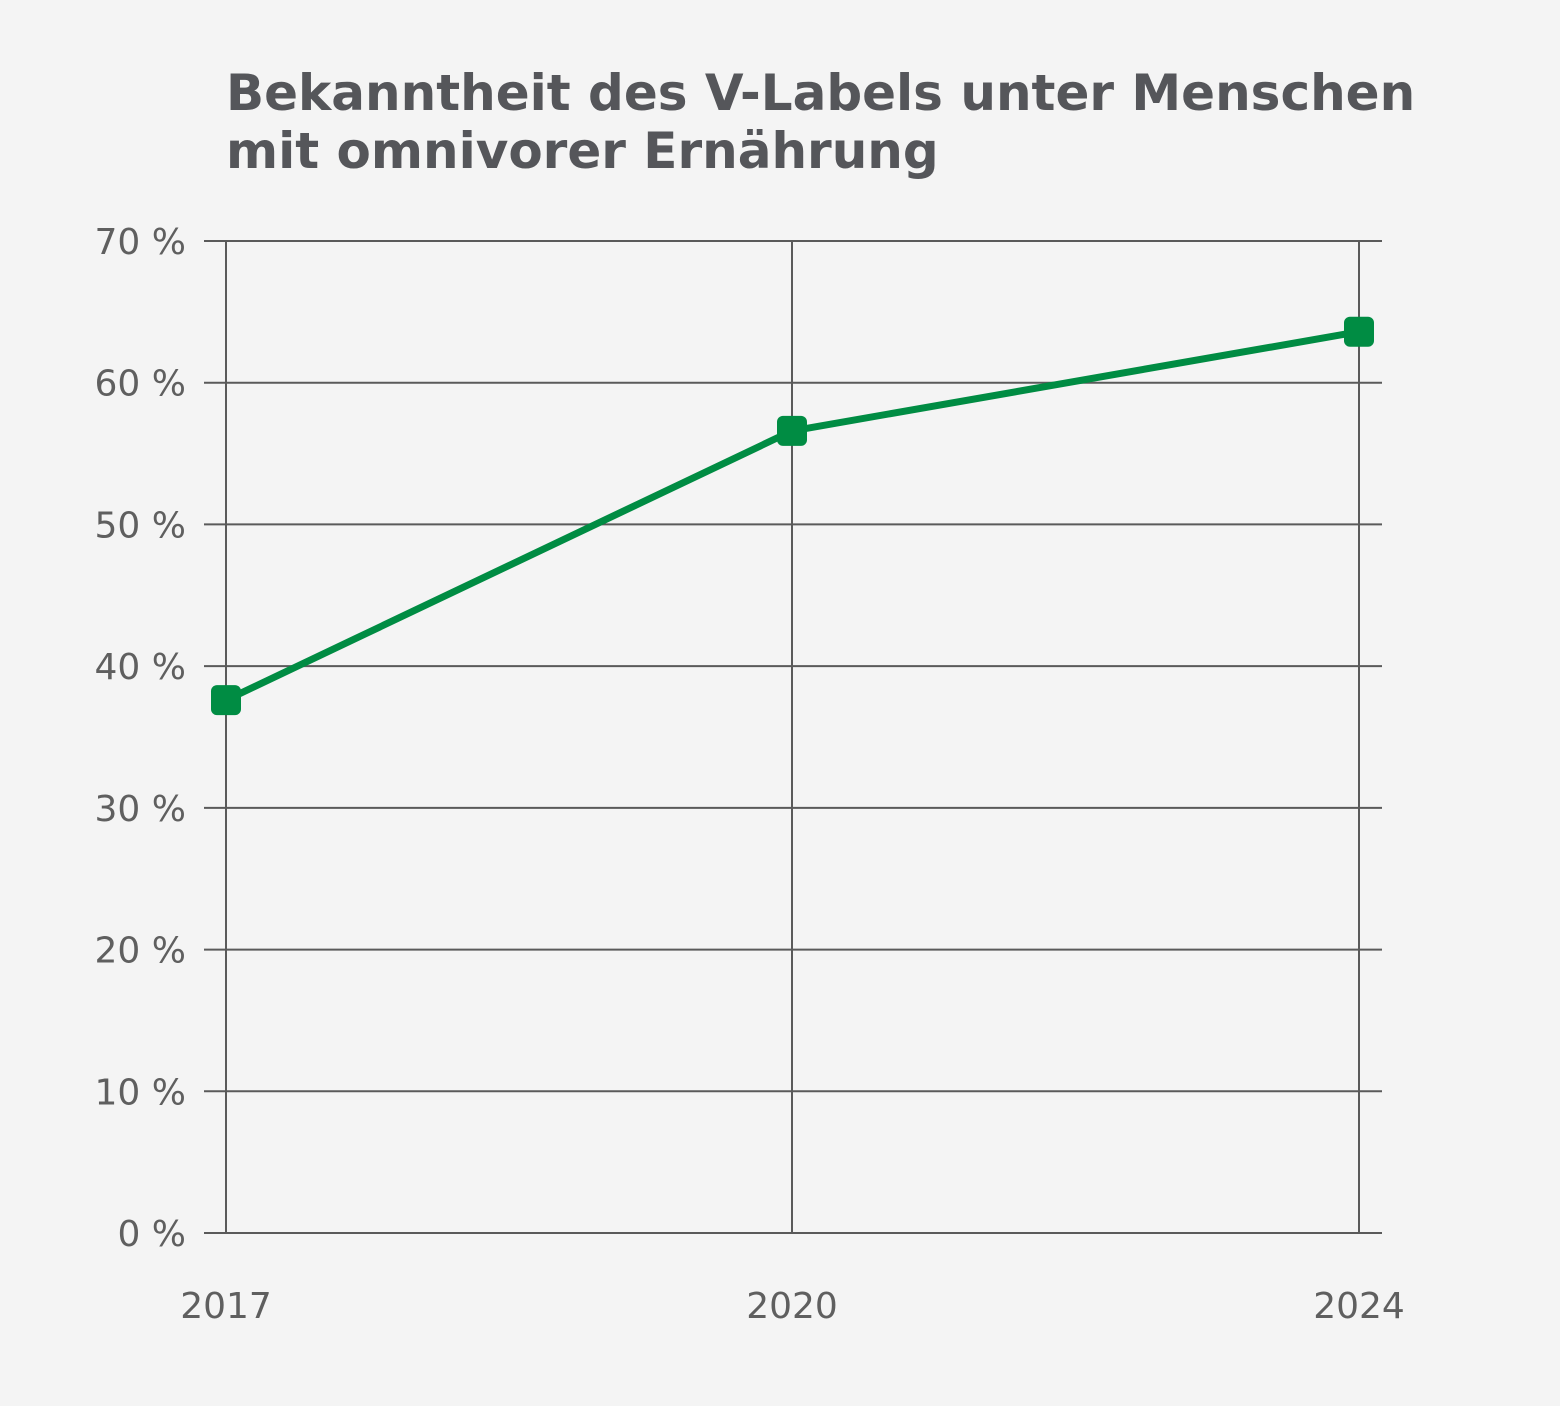  What do you see at coordinates (1359, 331) in the screenshot?
I see `data-marker-2024` at bounding box center [1359, 331].